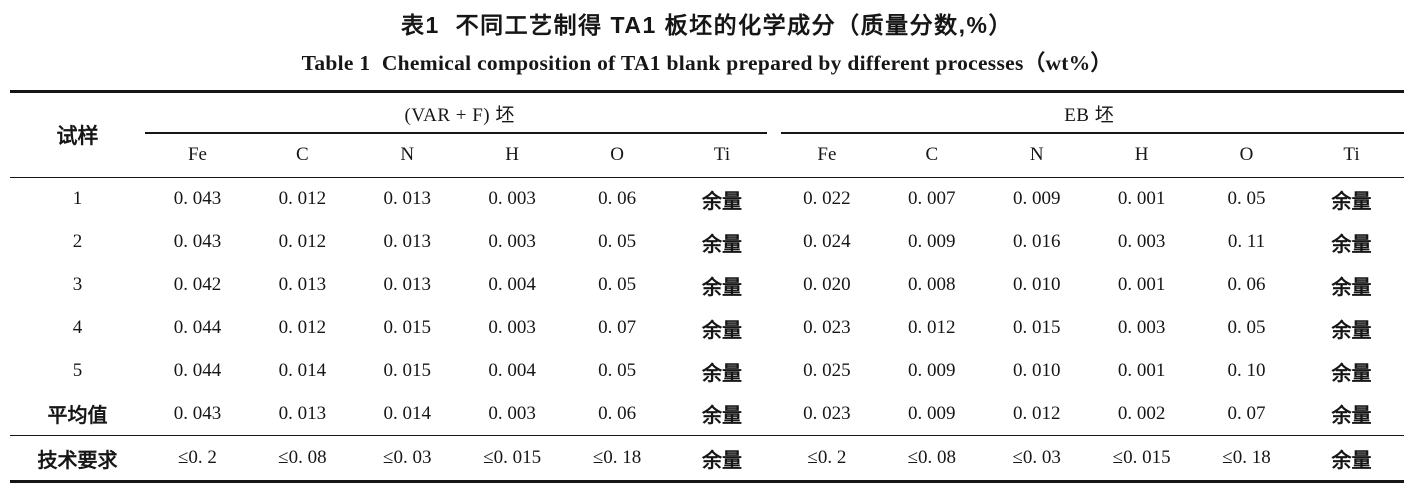  What do you see at coordinates (1246, 370) in the screenshot?
I see `value-cell: 0. 10` at bounding box center [1246, 370].